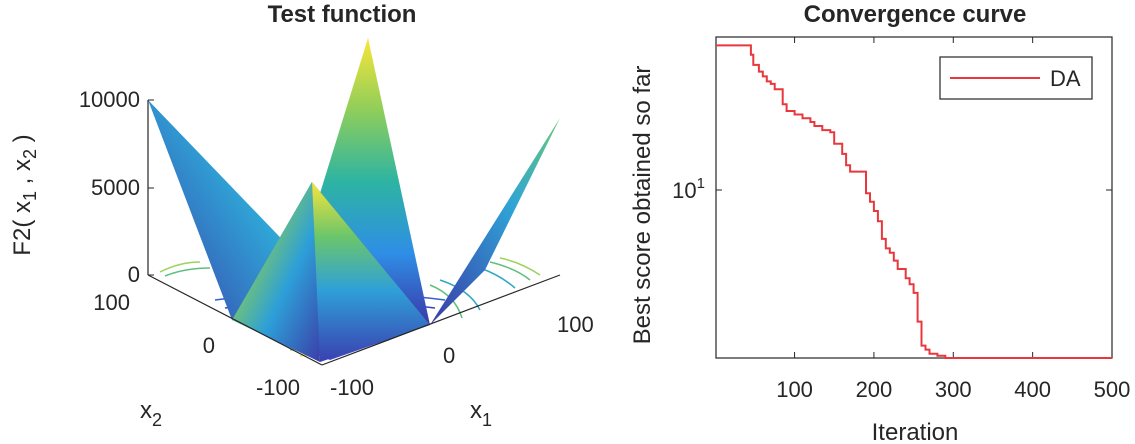 This screenshot has height=444, width=1135. Describe the element at coordinates (24, 194) in the screenshot. I see `z-axis-label: F2( x1 , x2 )` at that location.